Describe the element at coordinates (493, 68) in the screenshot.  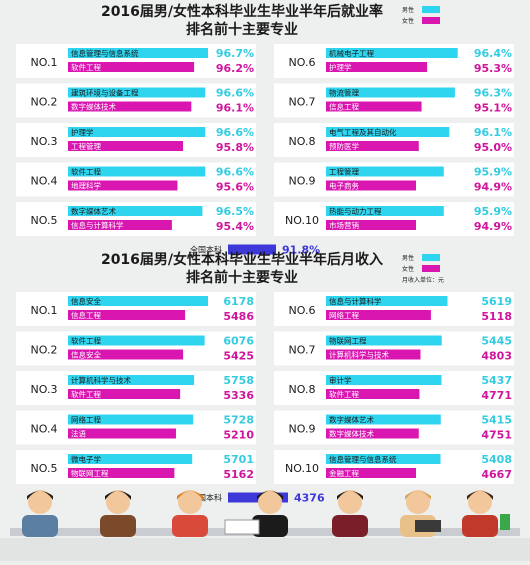
I see `female-value: 95.3%` at that location.